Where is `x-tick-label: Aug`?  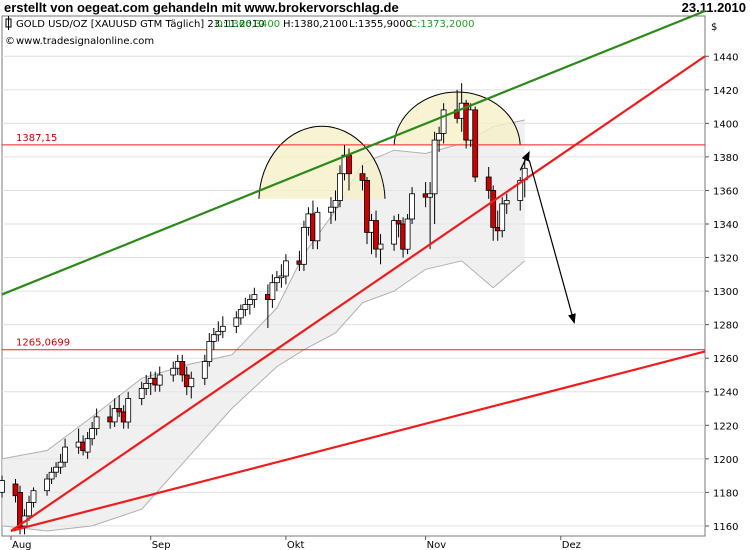
x-tick-label: Aug is located at coordinates (22, 545).